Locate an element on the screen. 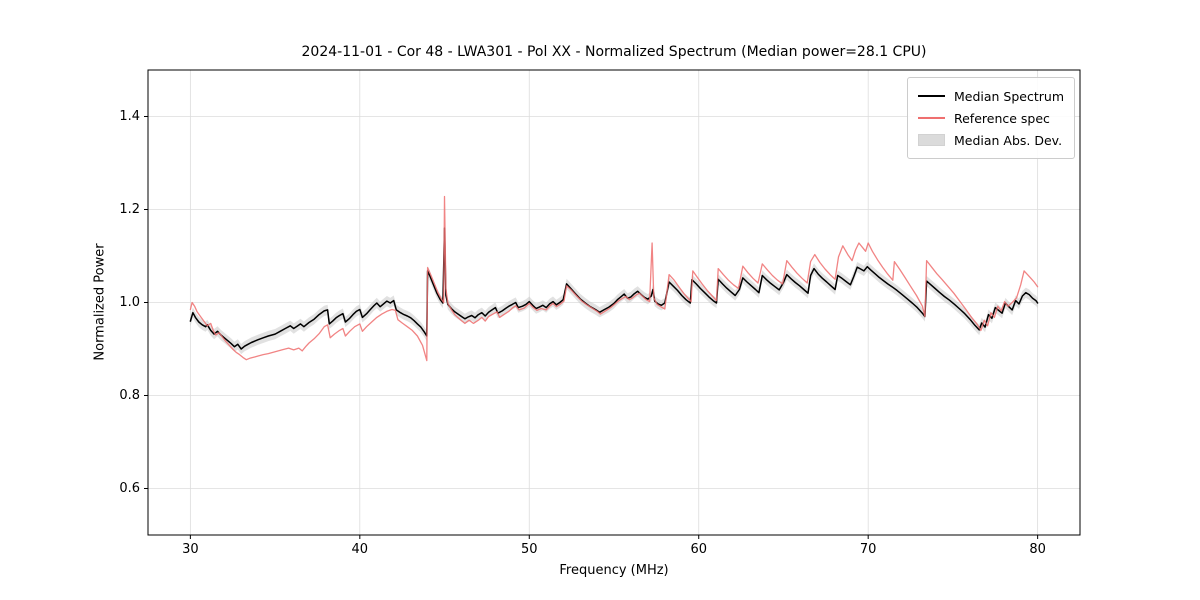 The image size is (1200, 600). median-abs-dev-patch-swatch is located at coordinates (931, 140).